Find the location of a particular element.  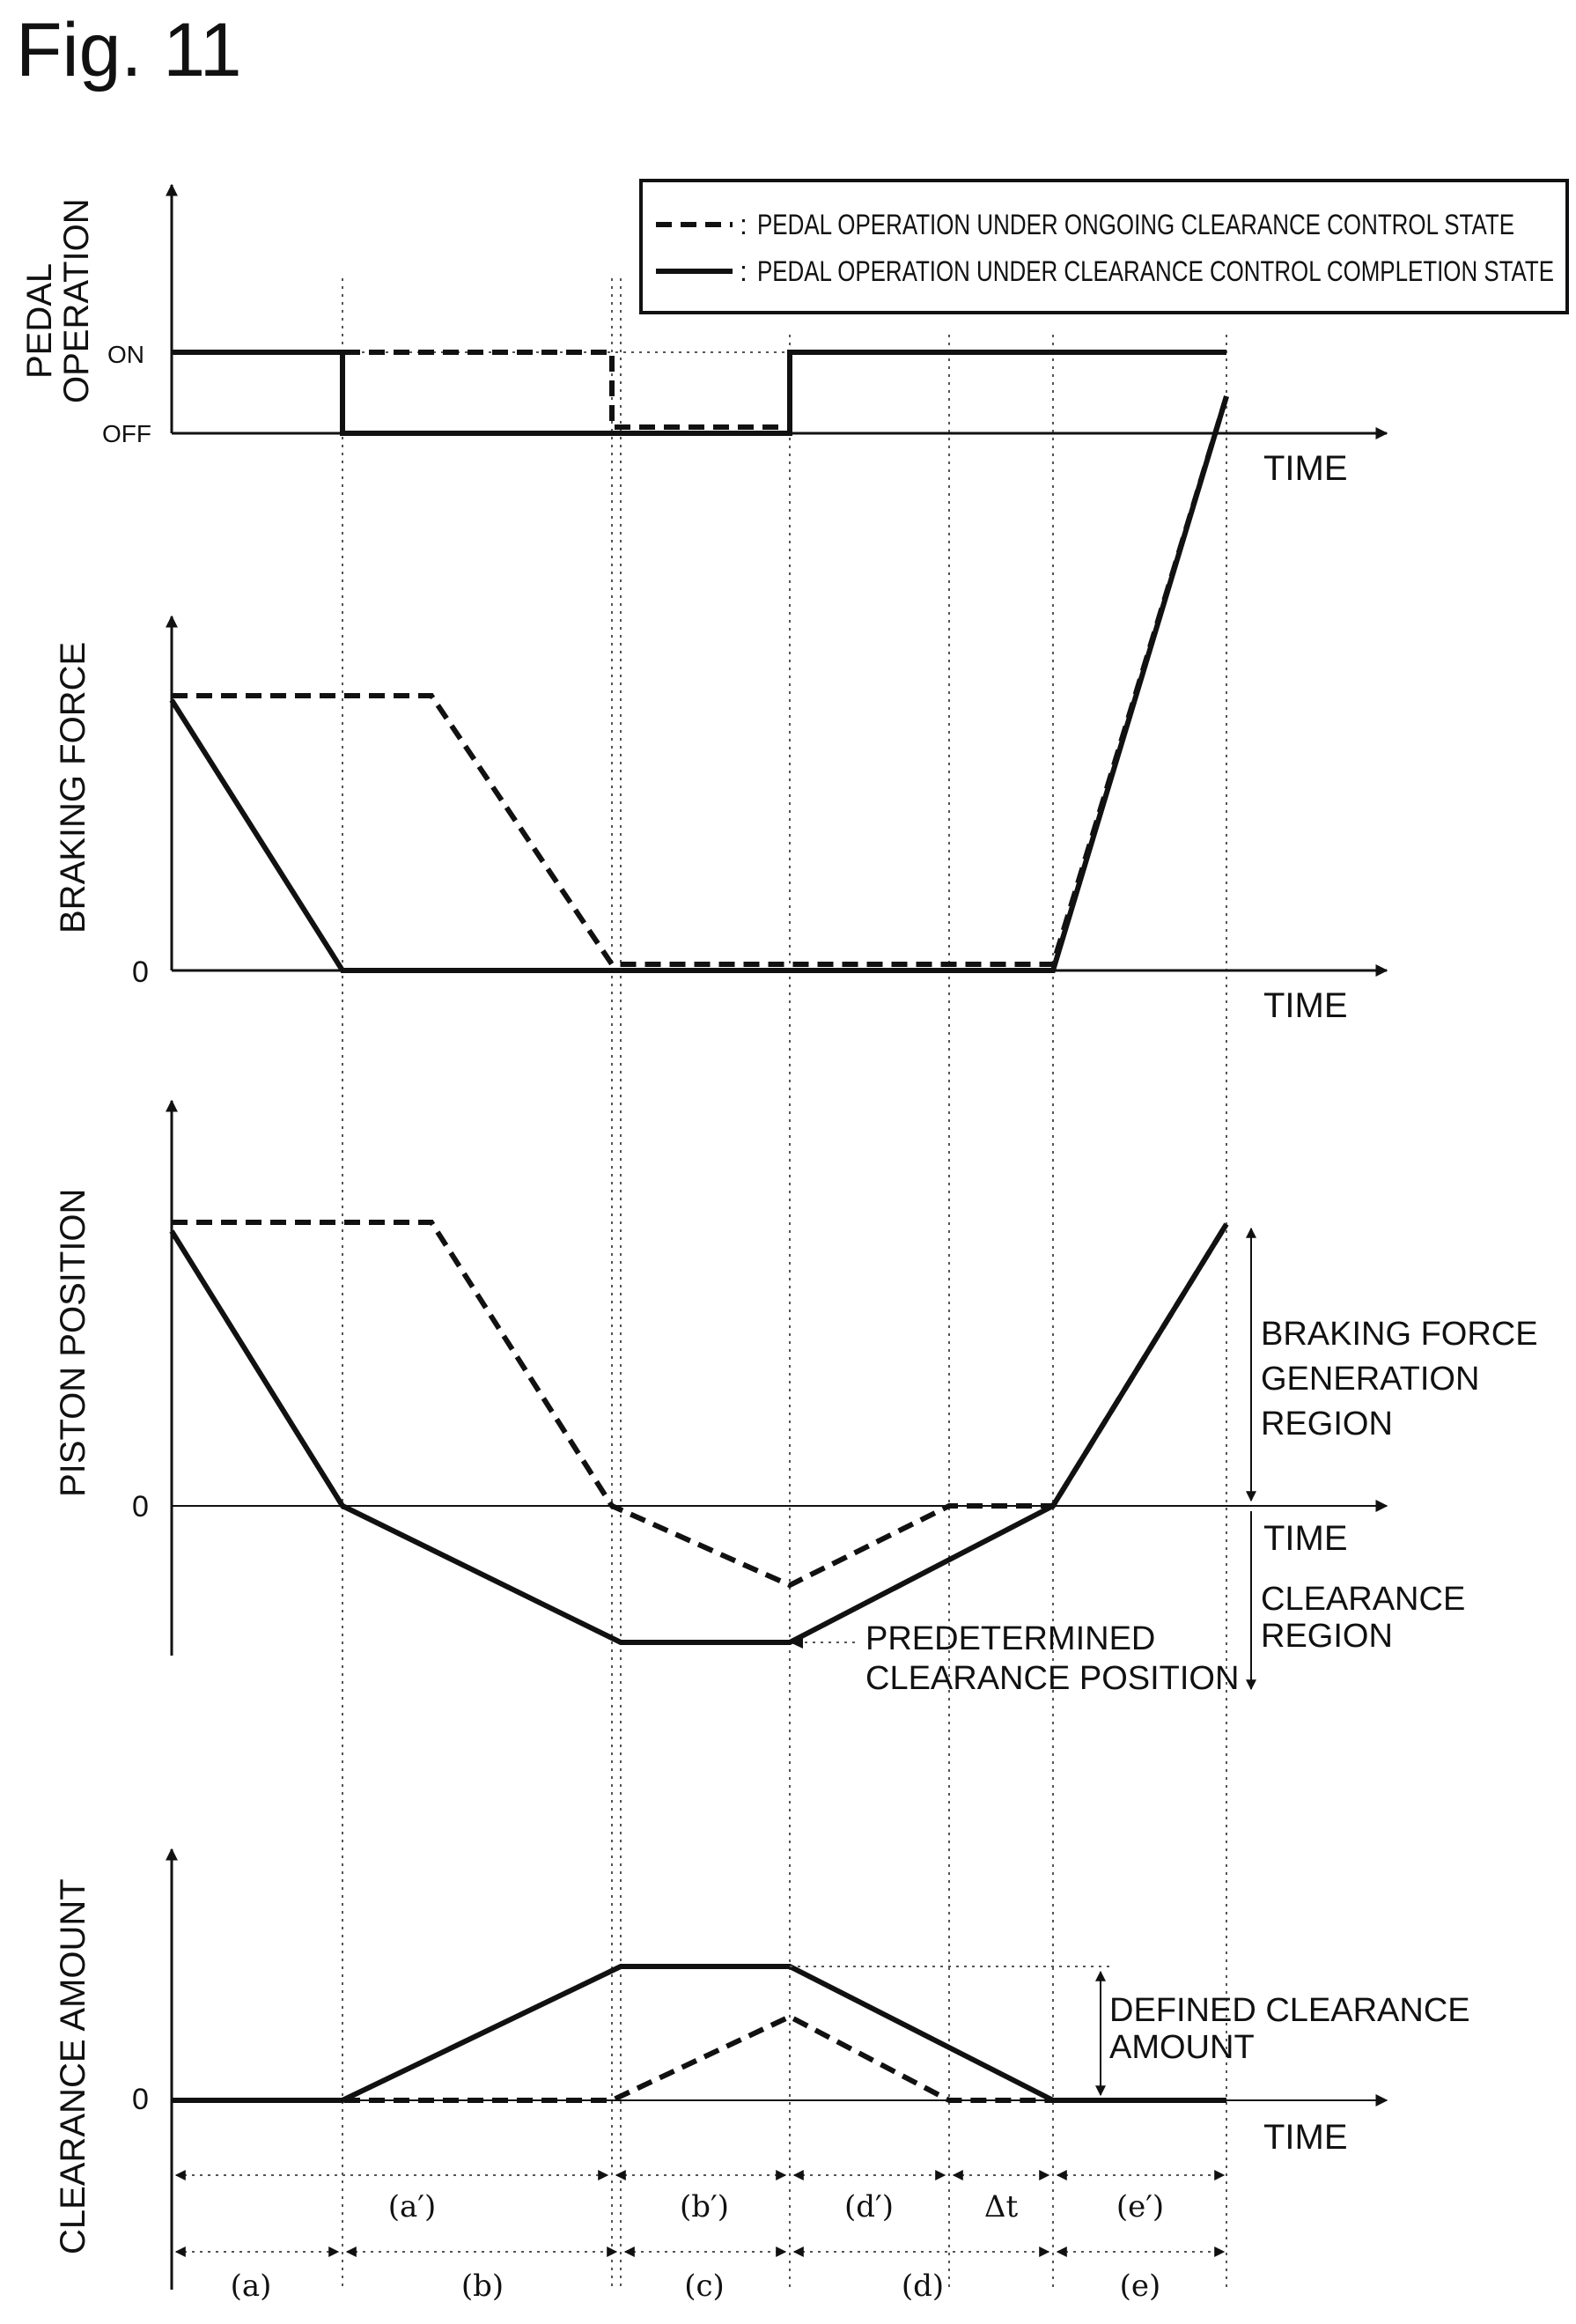

piston-region-upper-2: GENERATION is located at coordinates (1370, 1379).